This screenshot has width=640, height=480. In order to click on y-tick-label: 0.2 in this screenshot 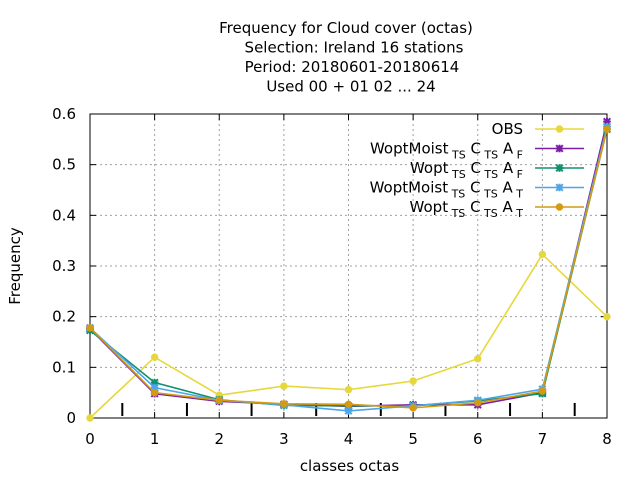, I will do `click(64, 317)`.